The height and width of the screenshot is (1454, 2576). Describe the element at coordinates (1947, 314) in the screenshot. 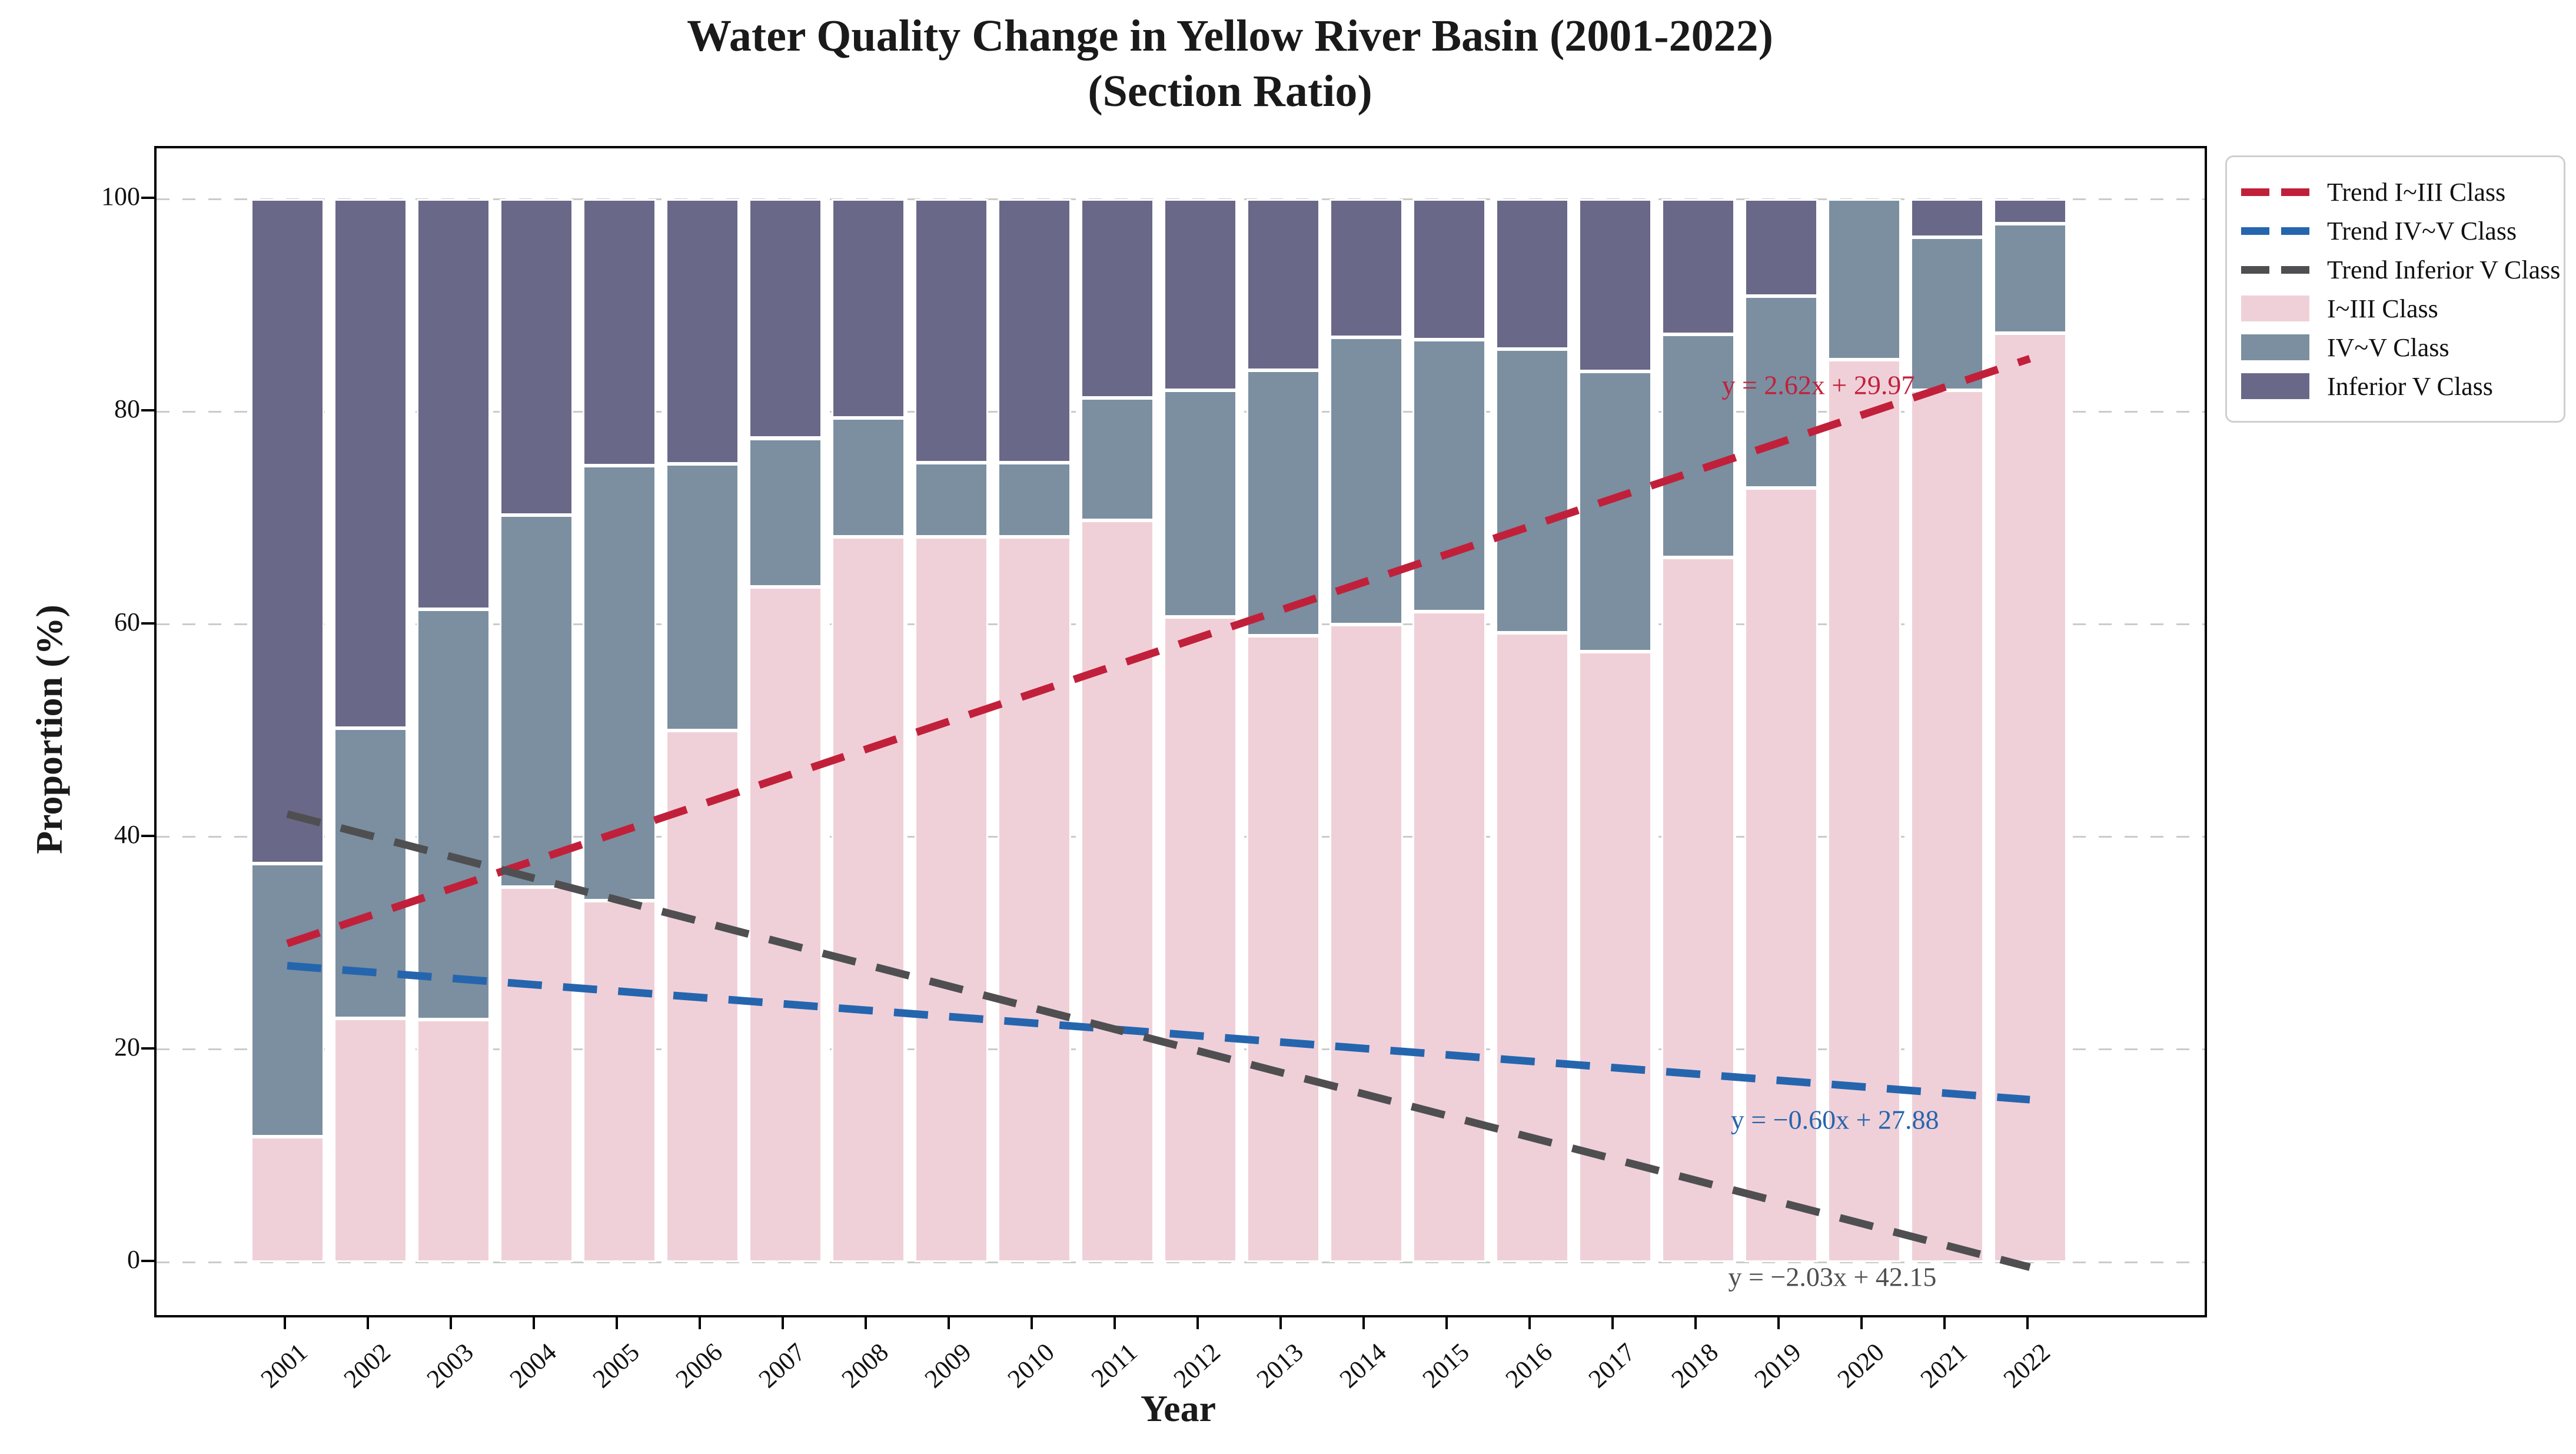

I see `bar-segment-2021-iv-v-class` at that location.